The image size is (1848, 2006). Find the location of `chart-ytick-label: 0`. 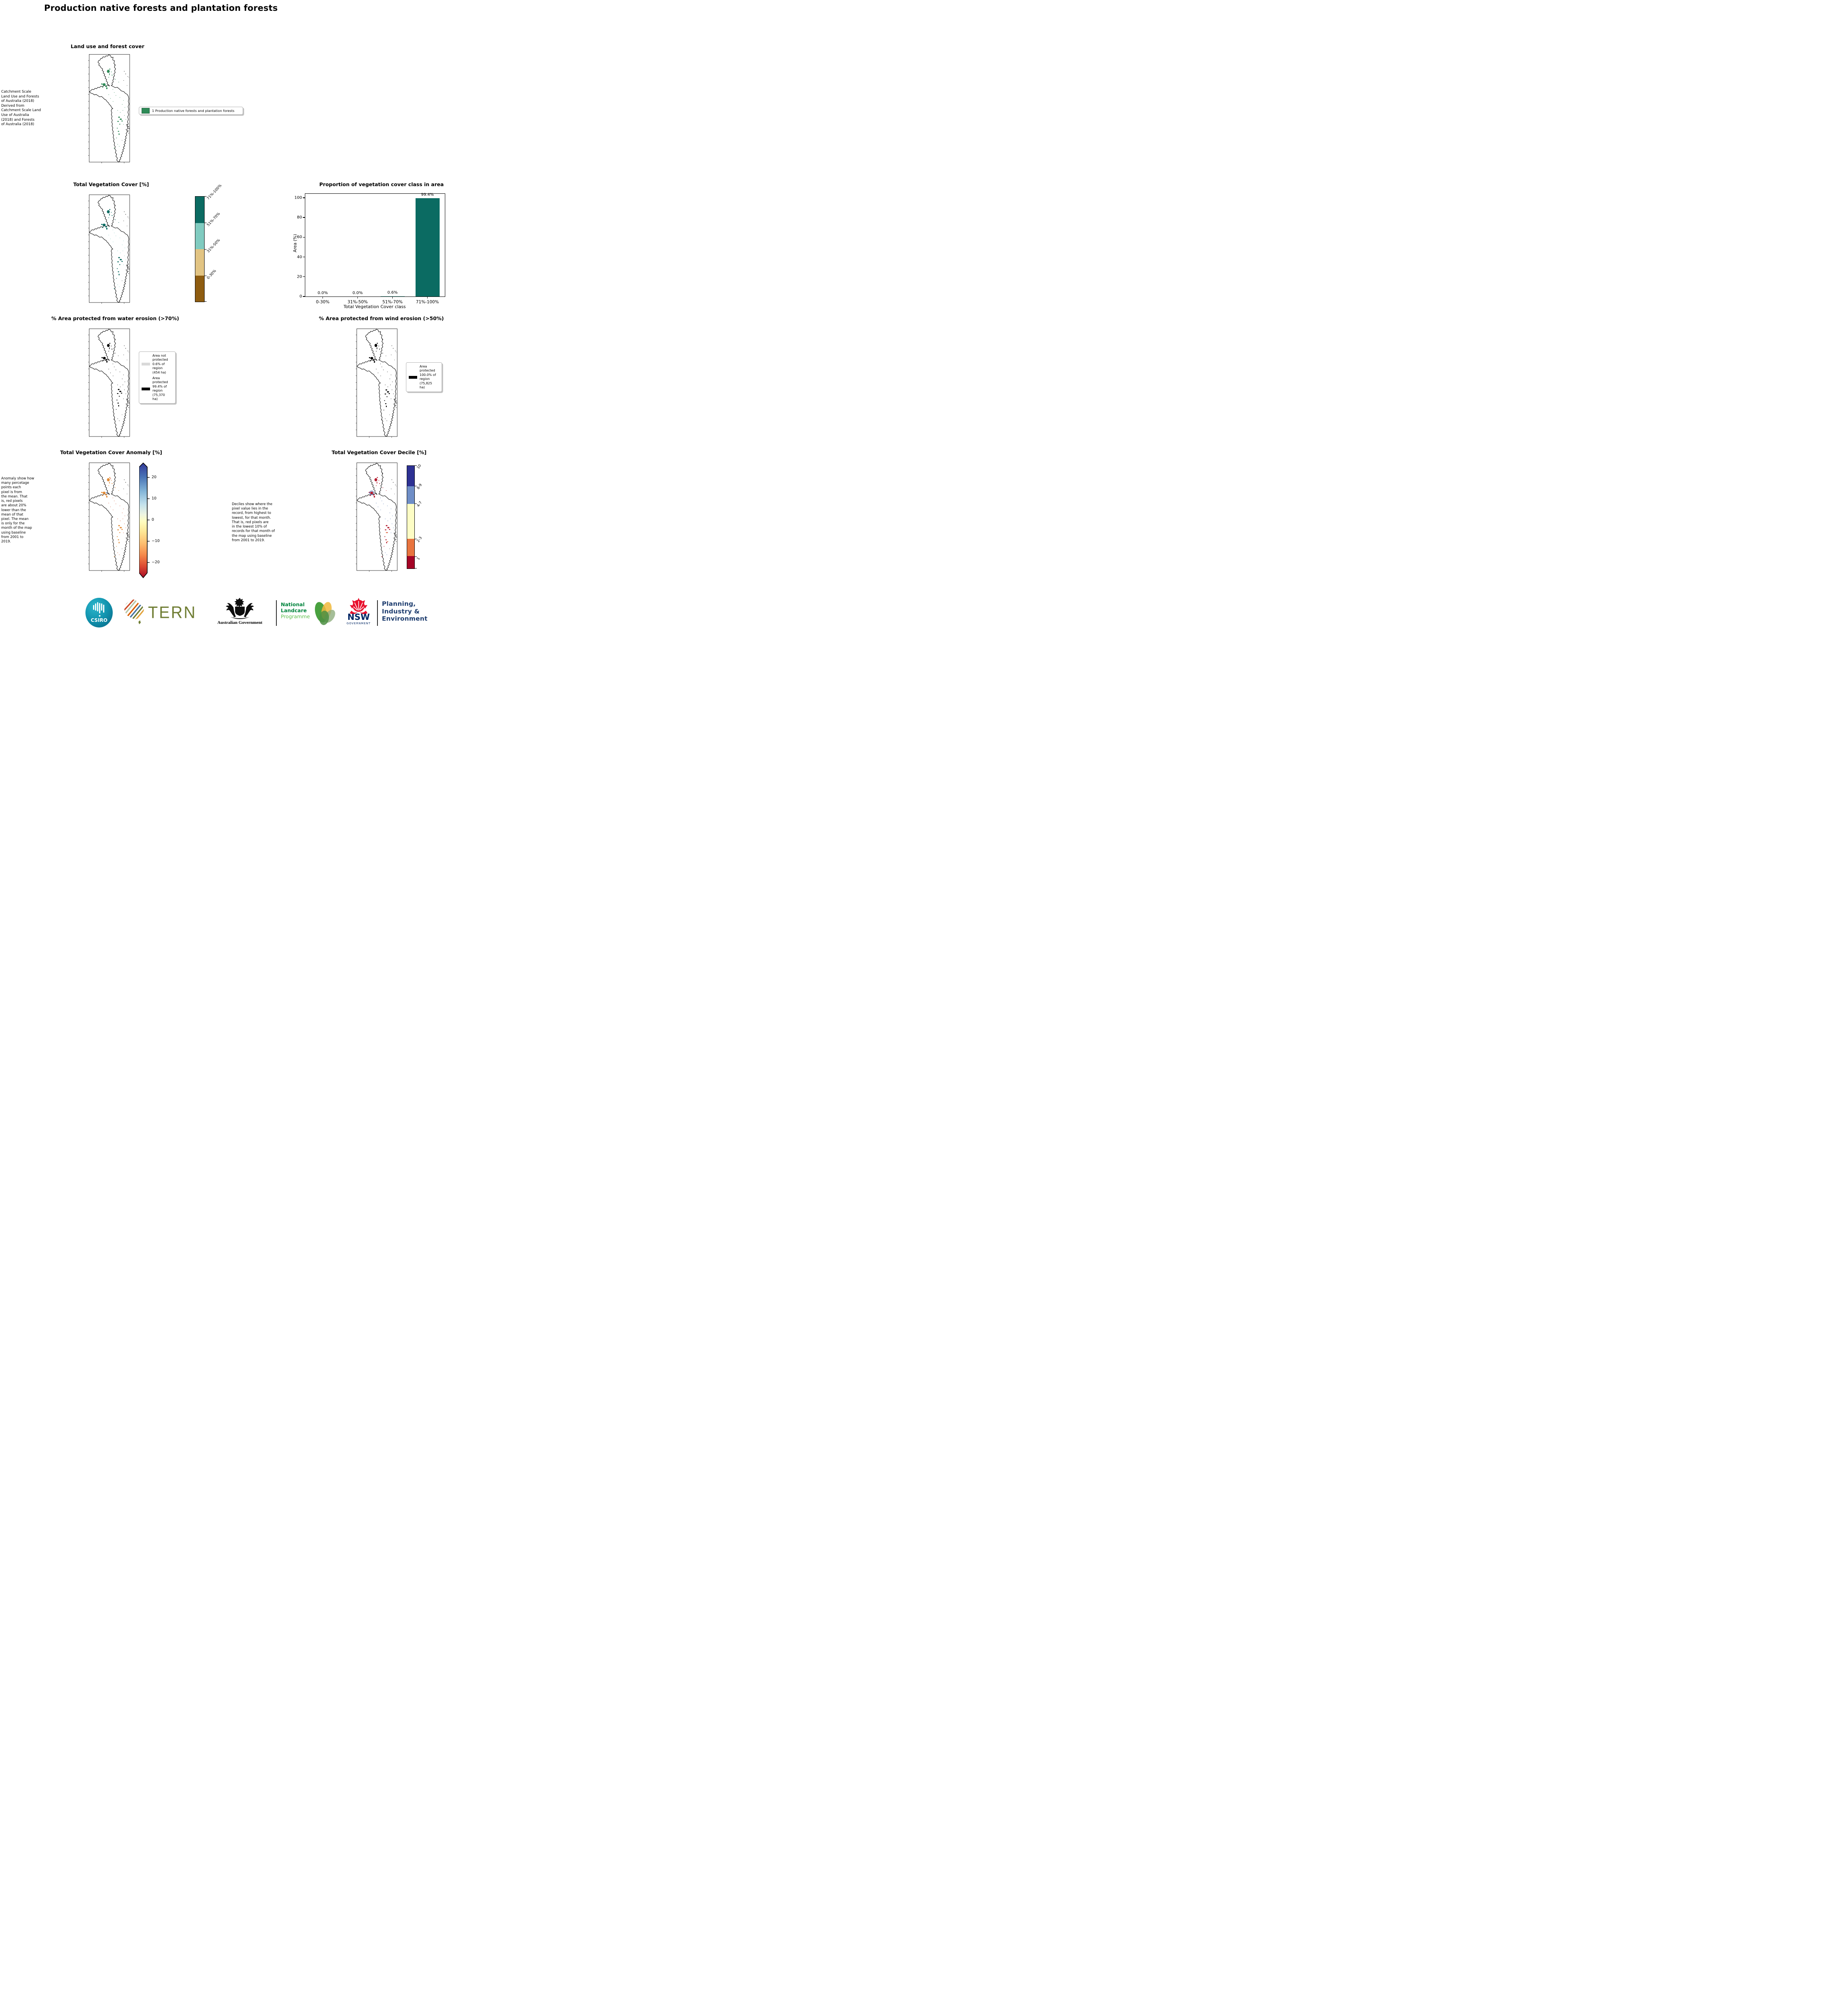

chart-ytick-label: 0 is located at coordinates (300, 296).